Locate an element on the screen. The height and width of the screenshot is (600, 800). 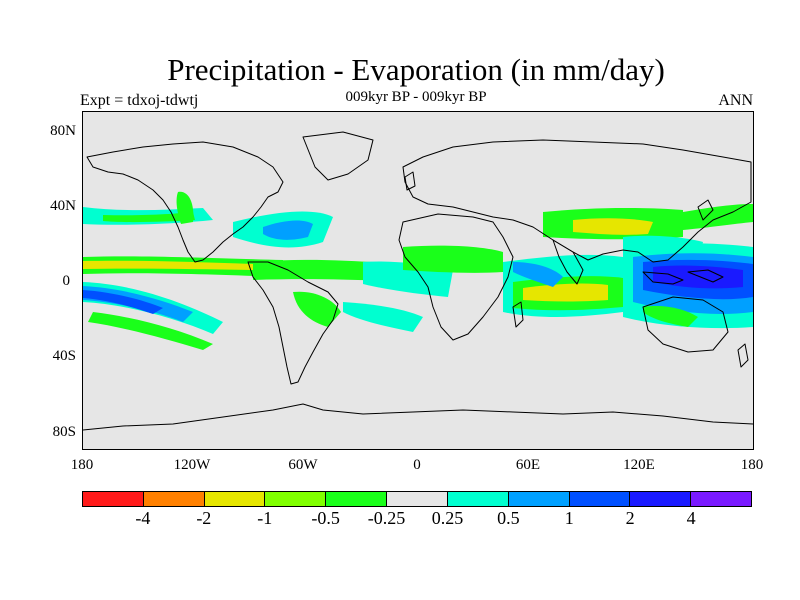
coast-north-america is located at coordinates (185, 202).